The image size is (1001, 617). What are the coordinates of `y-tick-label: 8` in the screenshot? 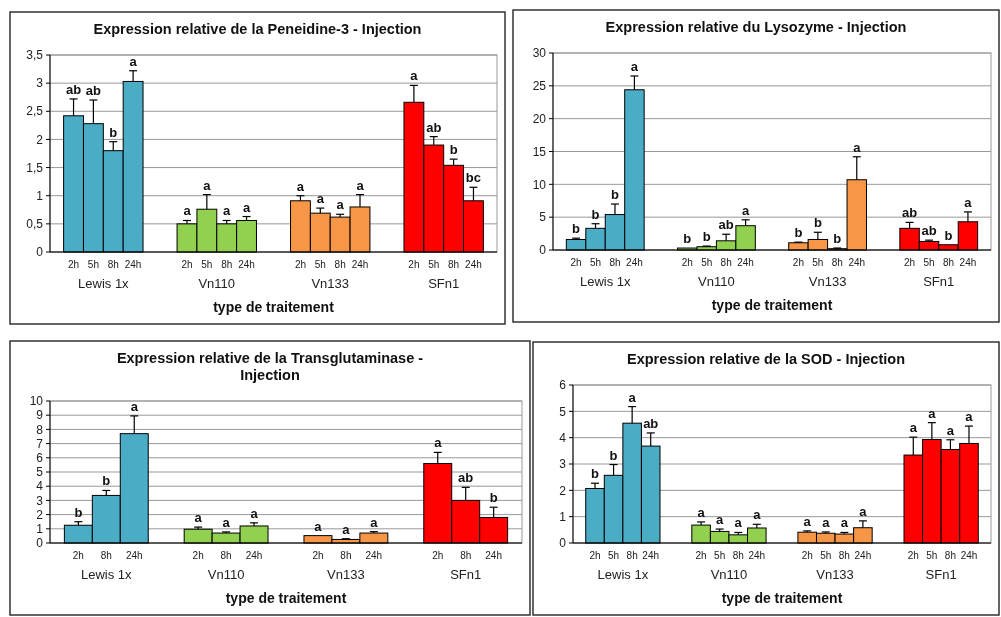 It's located at (40, 429).